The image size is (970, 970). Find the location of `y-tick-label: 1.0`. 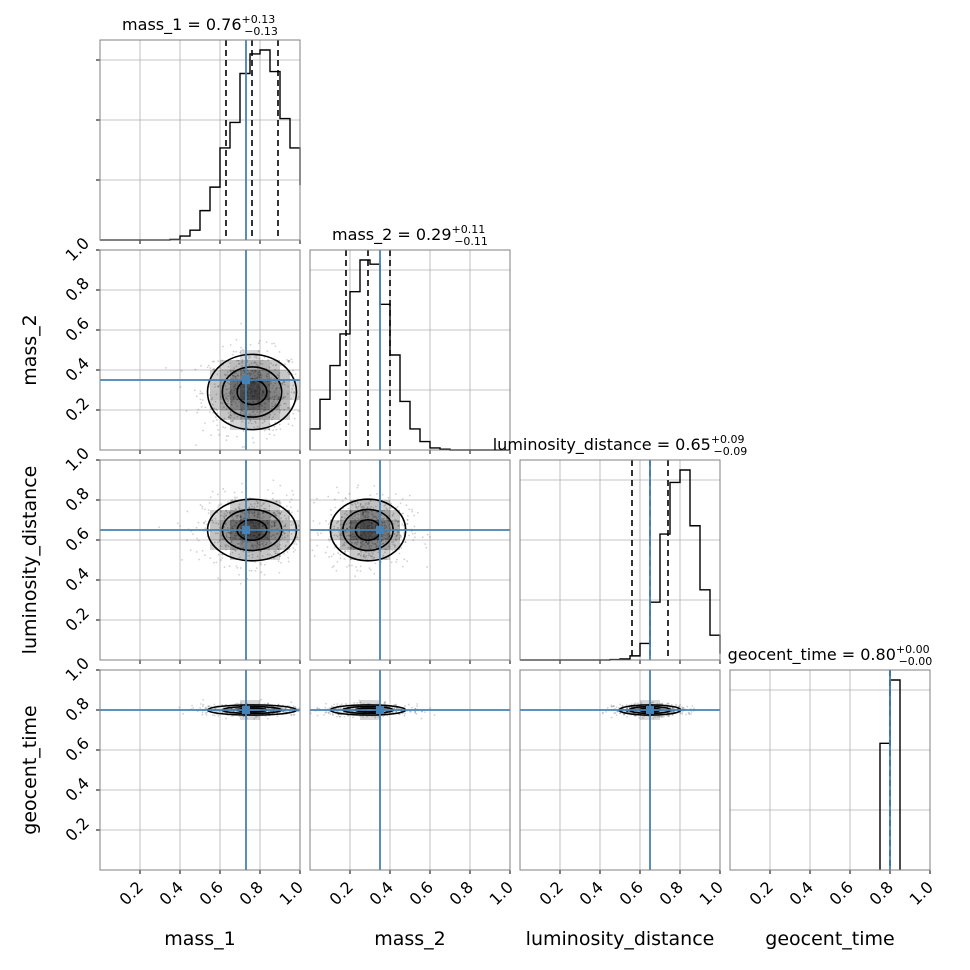

y-tick-label: 1.0 is located at coordinates (77, 669).